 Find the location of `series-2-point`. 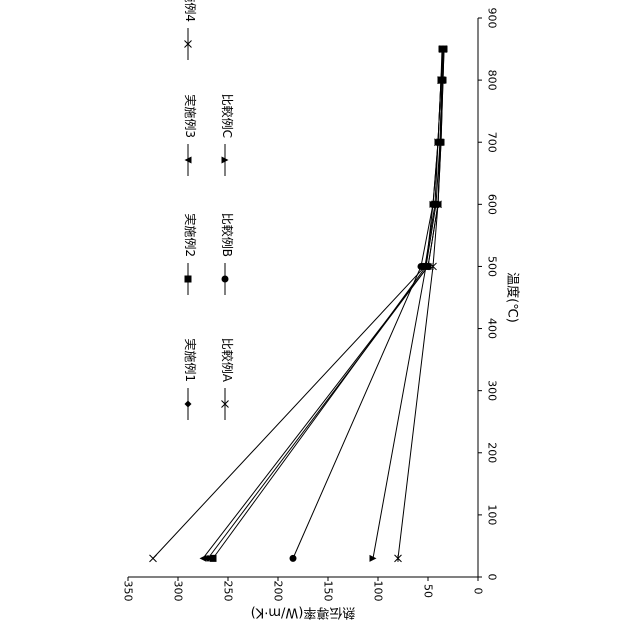

series-2-point is located at coordinates (213, 558).